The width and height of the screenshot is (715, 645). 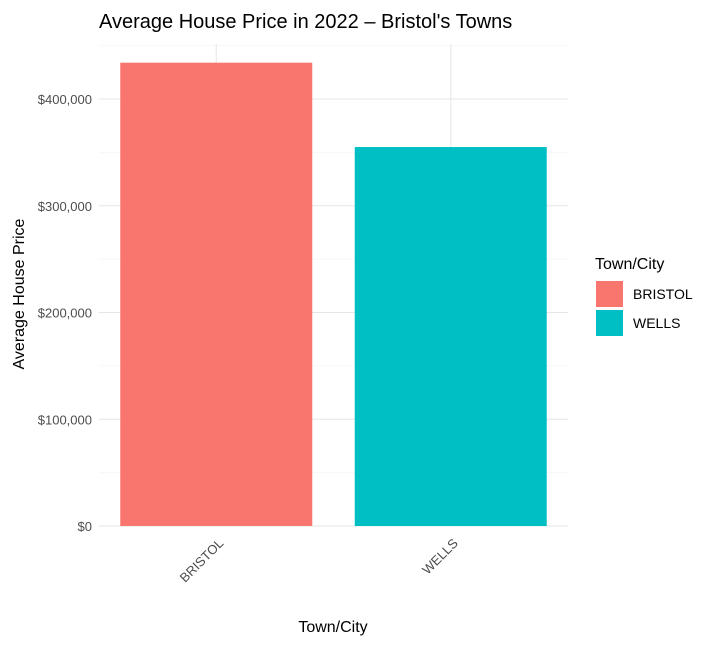 I want to click on x-axis: BRISTOL WELLS, so click(x=319, y=560).